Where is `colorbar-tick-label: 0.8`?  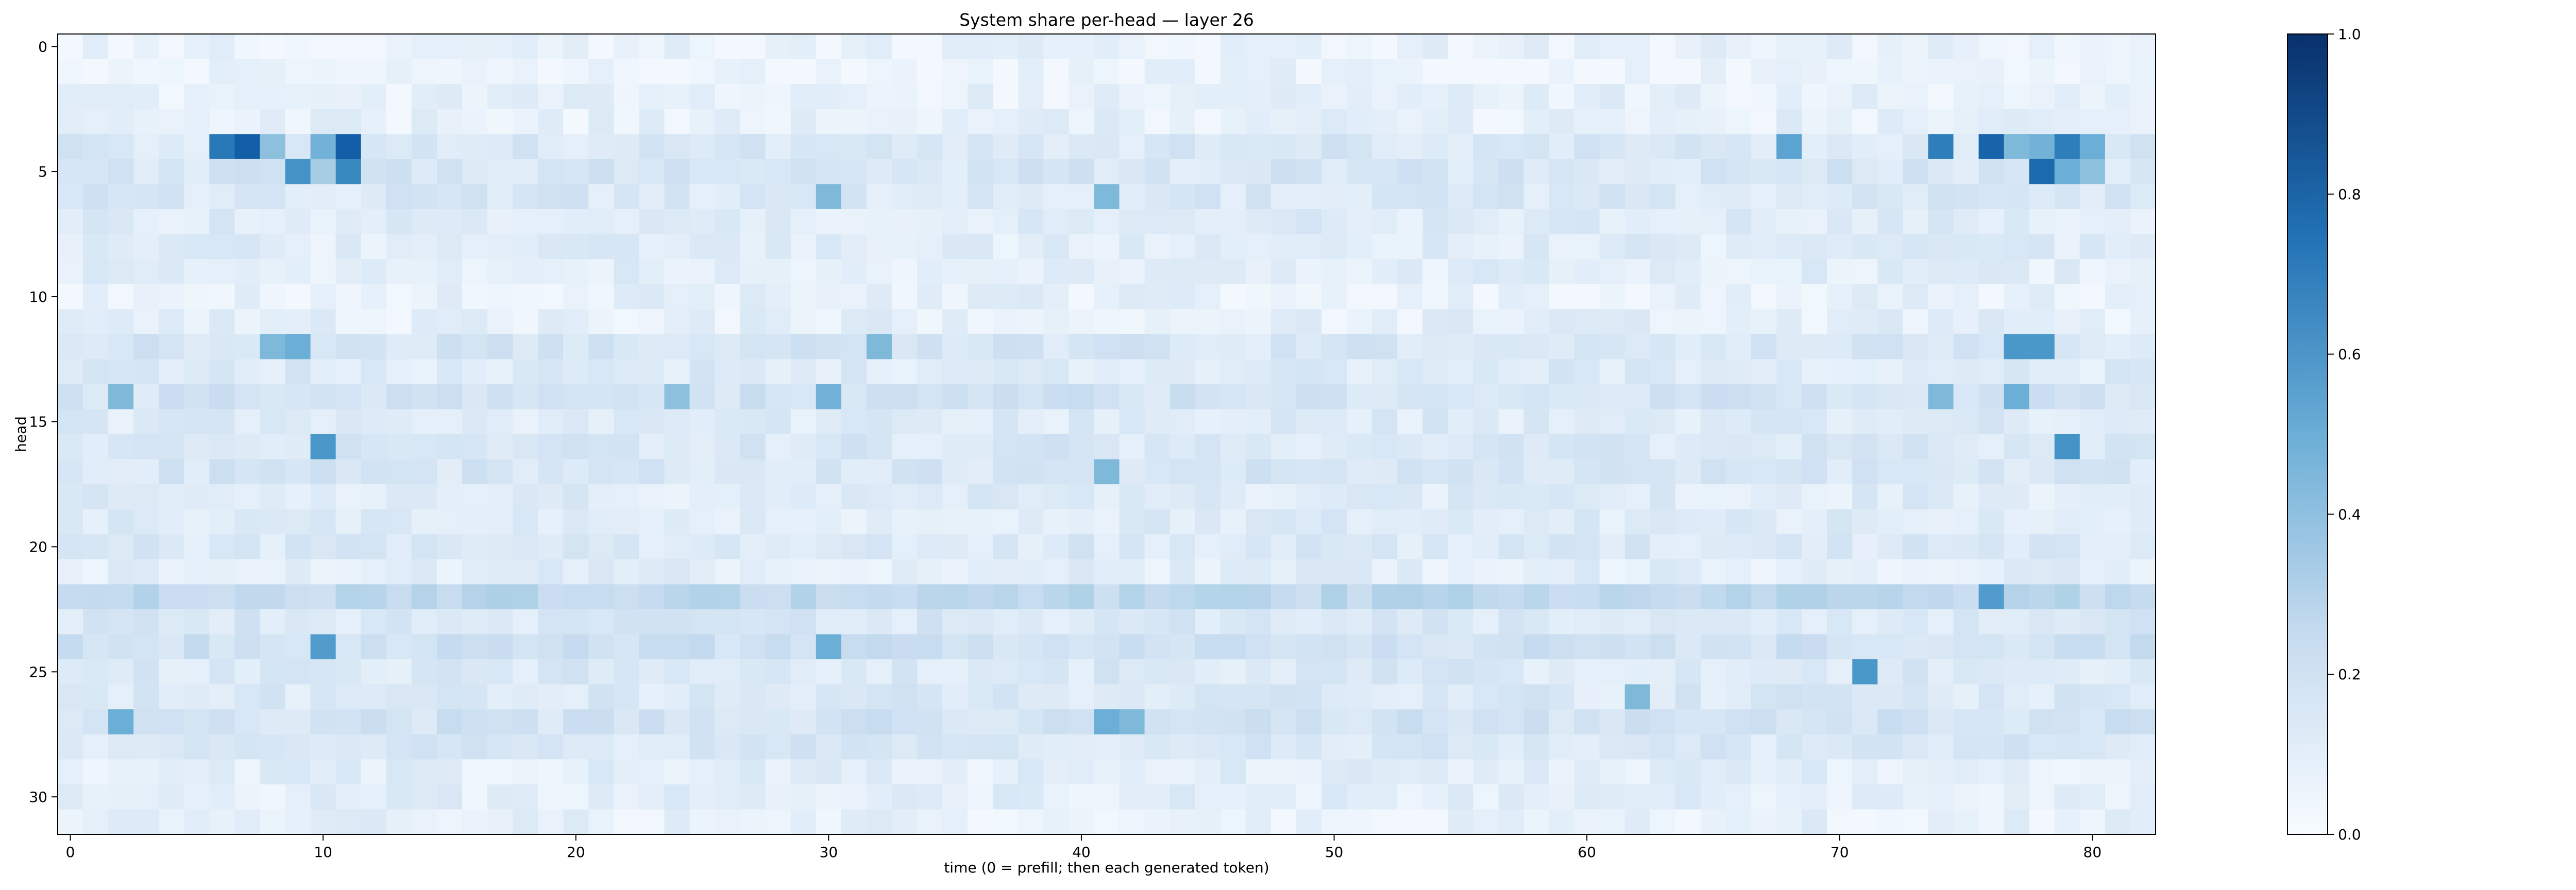
colorbar-tick-label: 0.8 is located at coordinates (2349, 194).